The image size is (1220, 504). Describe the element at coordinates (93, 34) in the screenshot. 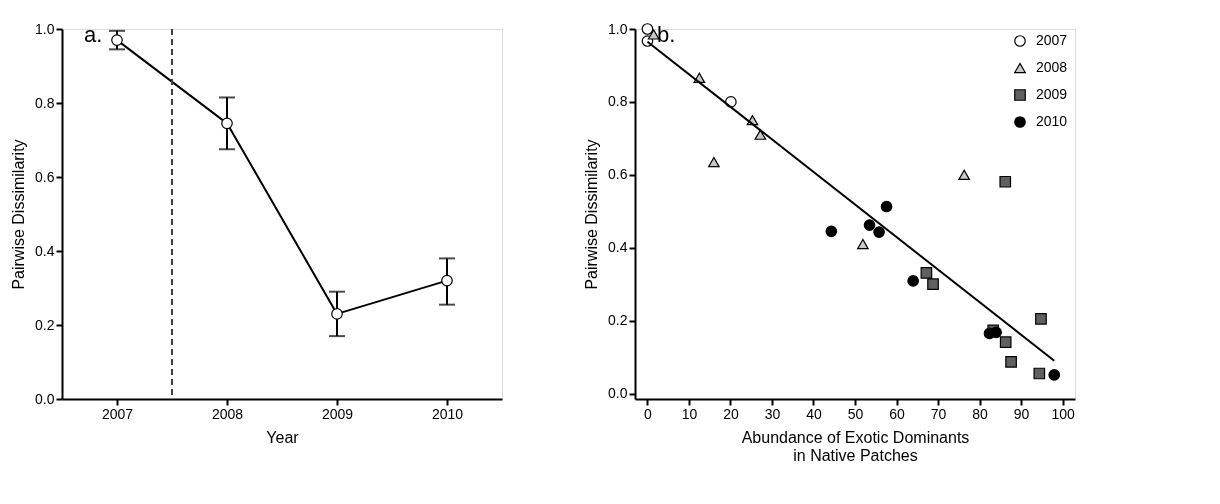

I see `annotation: a.` at that location.